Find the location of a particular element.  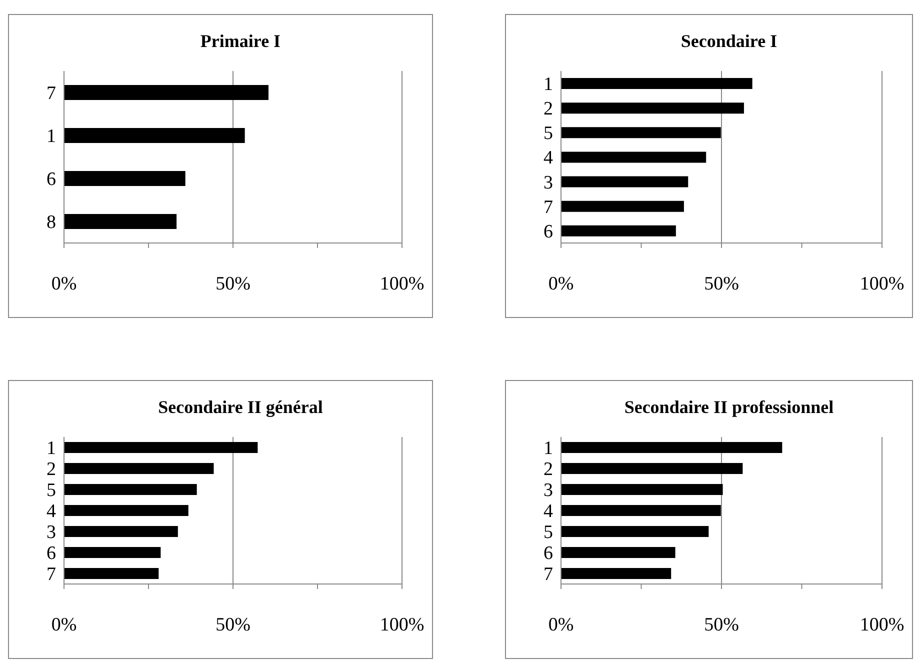

chart-title: Secondaire II professionnel is located at coordinates (729, 407).